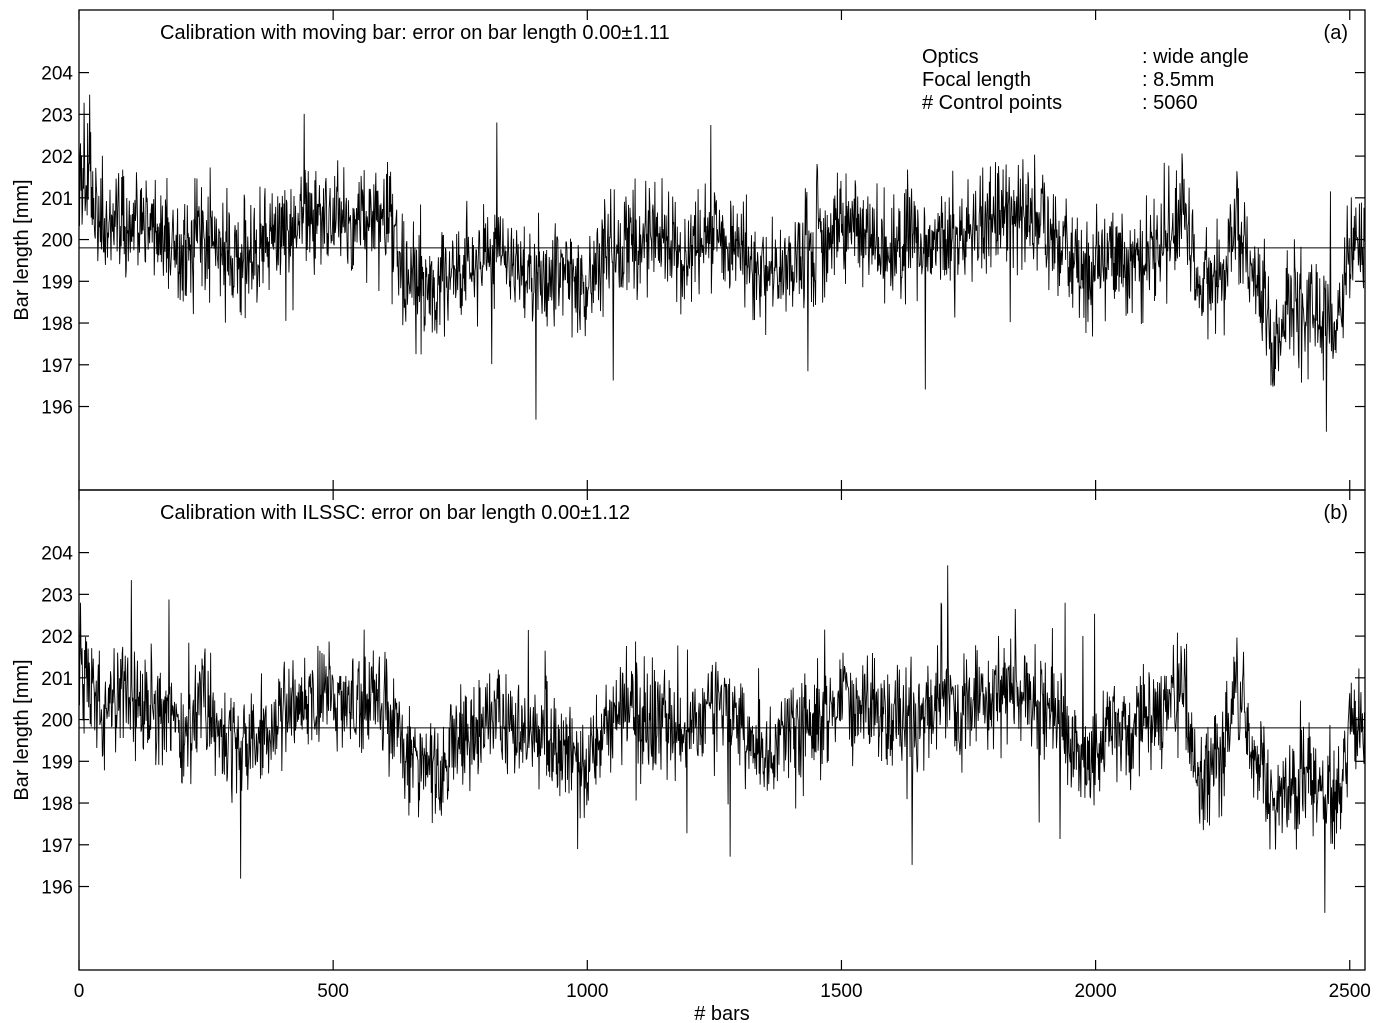  What do you see at coordinates (841, 991) in the screenshot?
I see `x-tick-label: 1500` at bounding box center [841, 991].